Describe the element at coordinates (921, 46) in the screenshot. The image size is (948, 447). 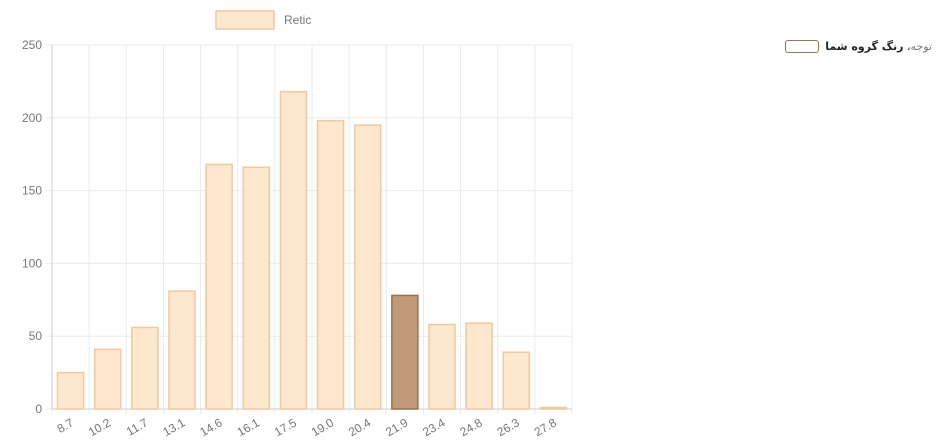
I see `note-prefix: توجه` at that location.